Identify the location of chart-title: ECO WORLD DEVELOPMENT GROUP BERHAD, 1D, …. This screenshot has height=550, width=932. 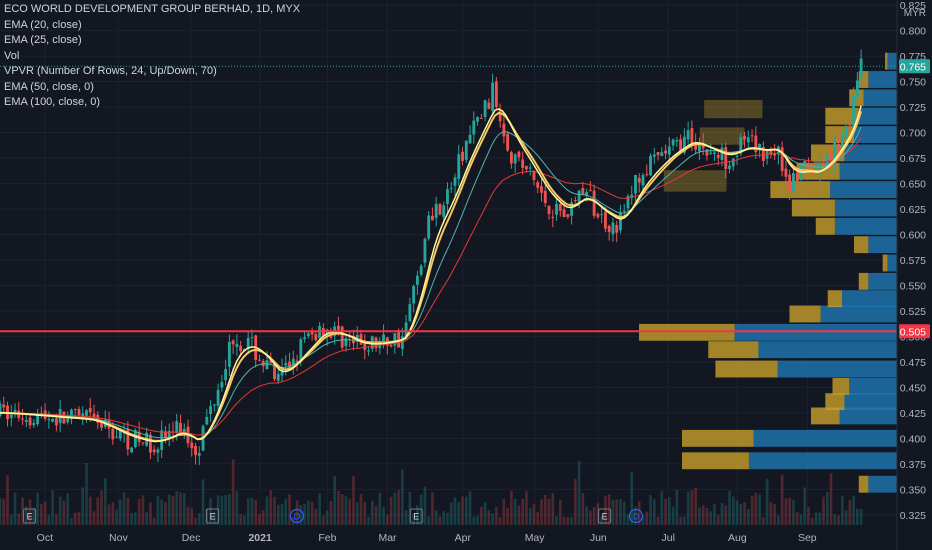
(152, 9).